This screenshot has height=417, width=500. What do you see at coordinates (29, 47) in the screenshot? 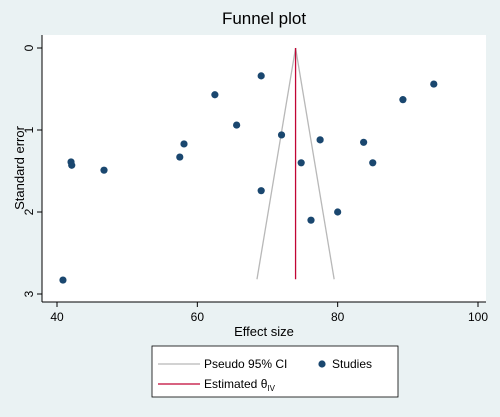
I see `y-tick-label: 0` at bounding box center [29, 47].